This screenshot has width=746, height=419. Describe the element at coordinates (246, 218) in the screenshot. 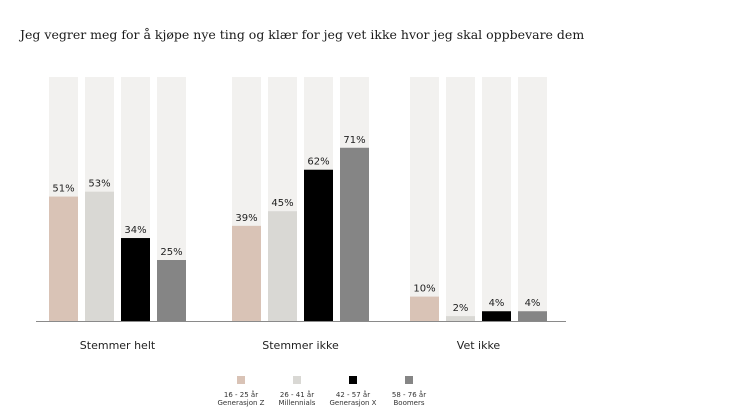

I see `data-label-stemmer-ikke-1: 39%` at that location.